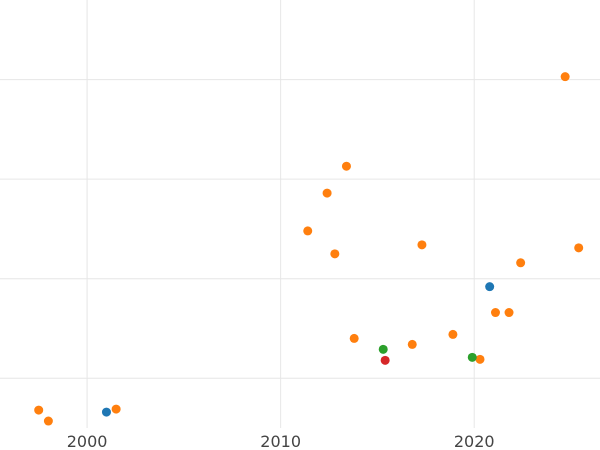 The height and width of the screenshot is (450, 600). I want to click on x-tick-label: 2010, so click(280, 441).